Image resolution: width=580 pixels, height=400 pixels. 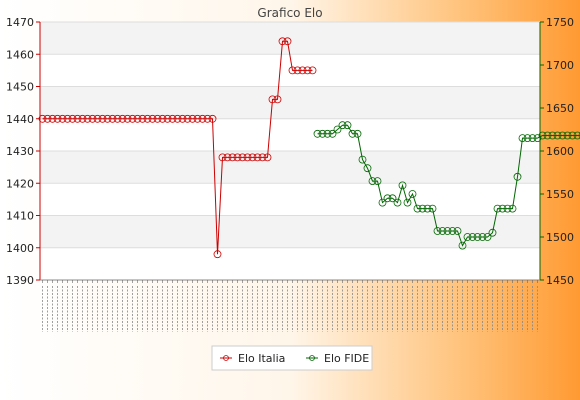 I want to click on y-right-tick-label: 1450, so click(x=560, y=280).